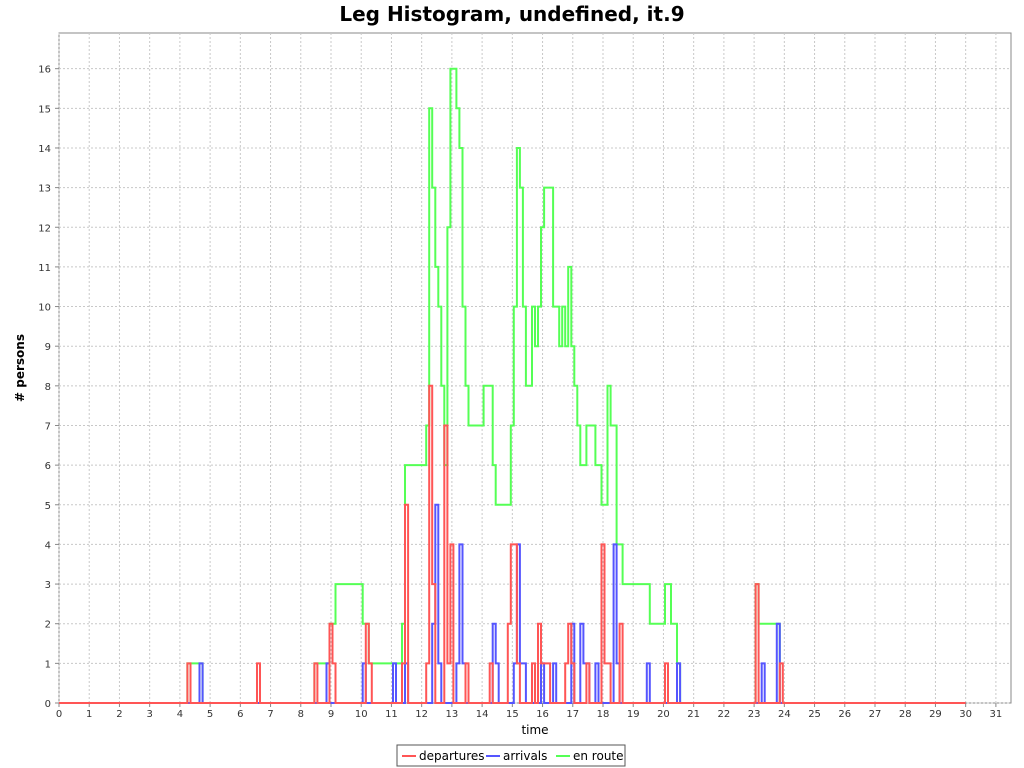 The image size is (1024, 768). I want to click on x-tick-label: 23, so click(754, 714).